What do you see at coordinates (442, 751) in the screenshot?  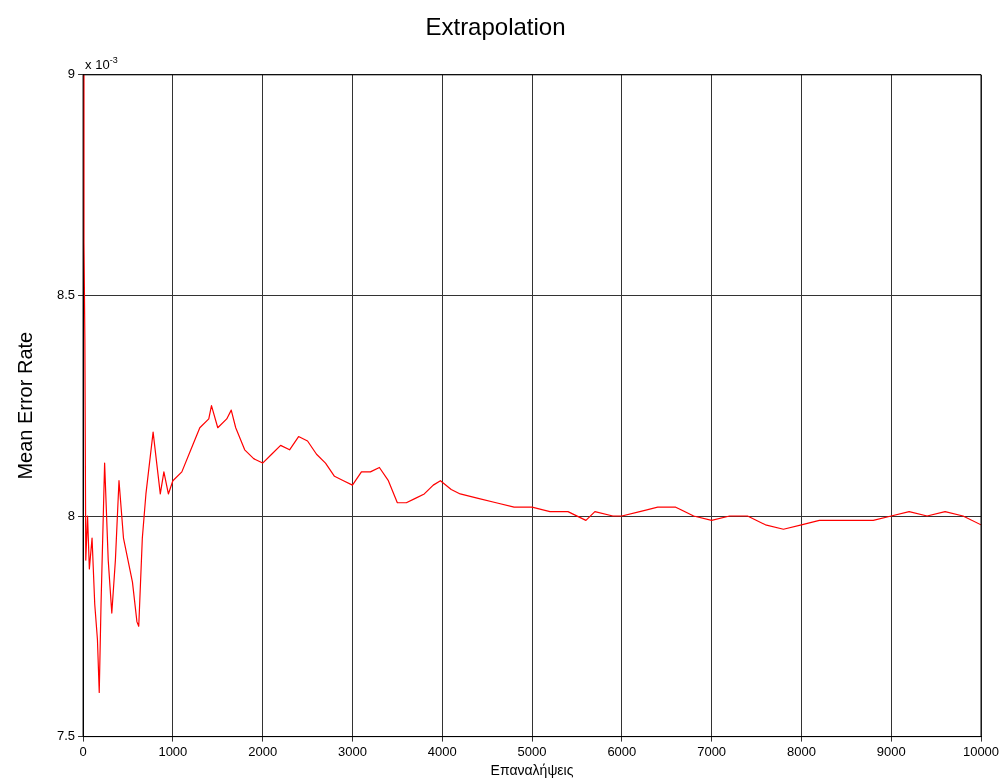 I see `x-tick-label: 4000` at bounding box center [442, 751].